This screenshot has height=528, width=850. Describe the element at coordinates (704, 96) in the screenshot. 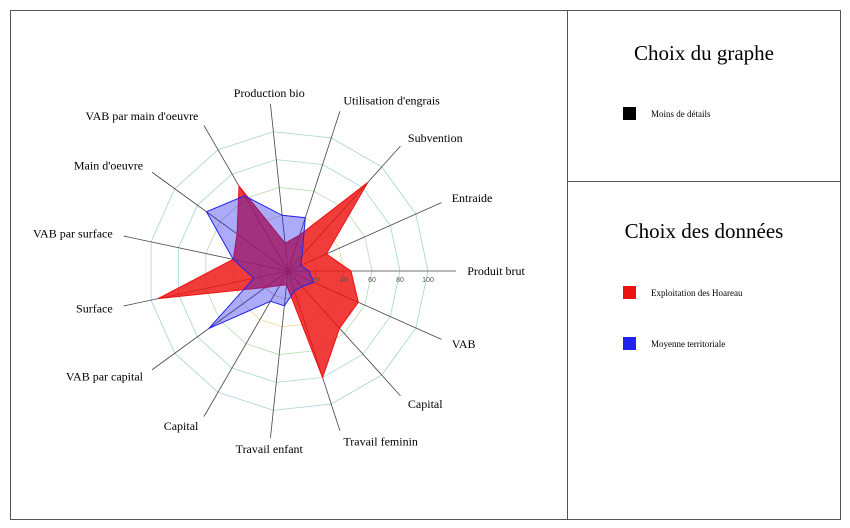

I see `graph-choice-panel: Choix du graphe Moins de détails` at that location.